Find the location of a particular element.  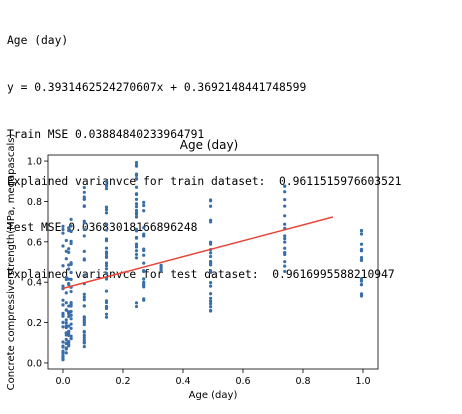

x-tick-label: 0.6 is located at coordinates (242, 381).